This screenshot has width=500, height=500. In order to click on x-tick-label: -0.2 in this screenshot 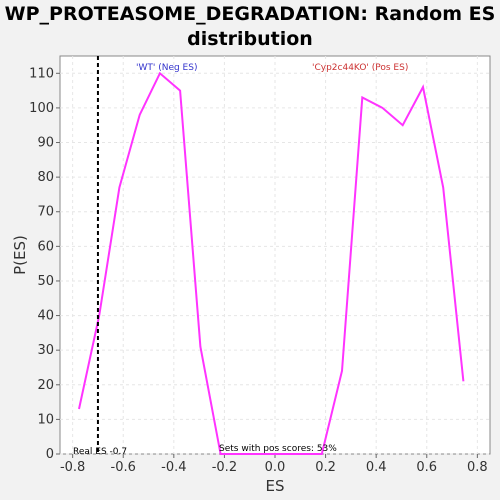, I will do `click(224, 467)`.